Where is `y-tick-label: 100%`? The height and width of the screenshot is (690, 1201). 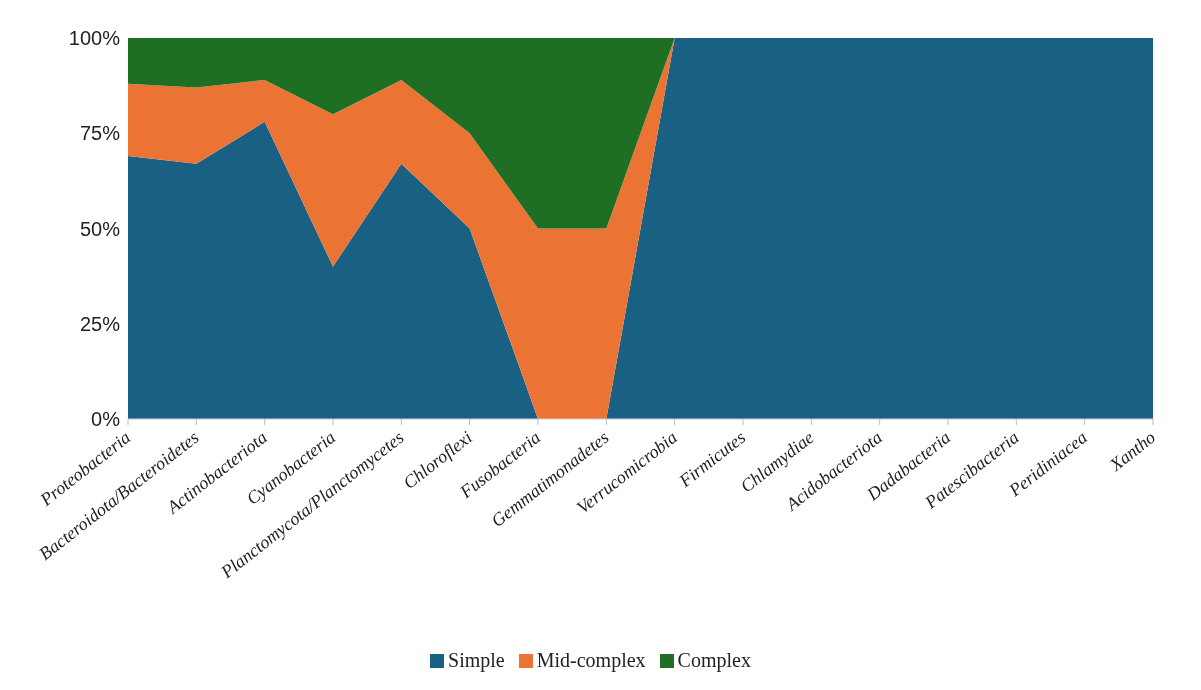
y-tick-label: 100% is located at coordinates (94, 38).